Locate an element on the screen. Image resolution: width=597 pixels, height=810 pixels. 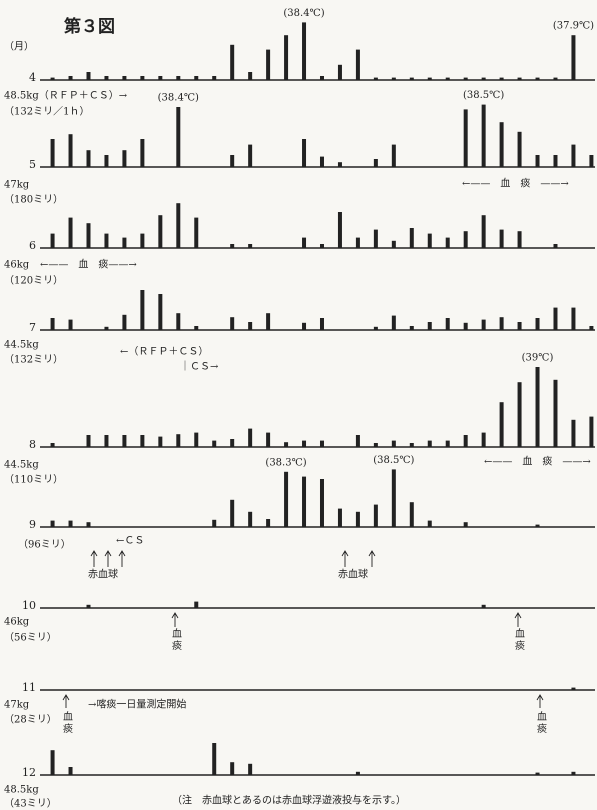
month-label: 7 is located at coordinates (32, 327).